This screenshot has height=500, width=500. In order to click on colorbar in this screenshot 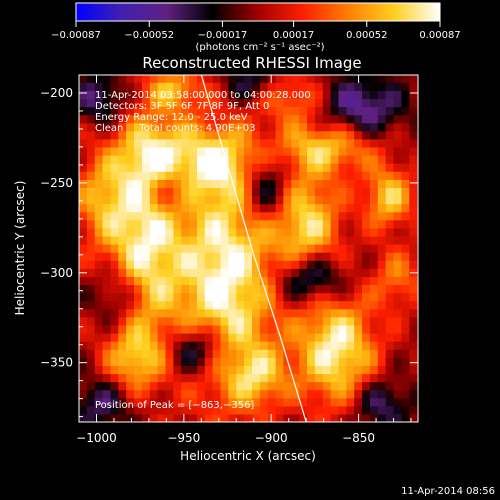, I will do `click(258, 12)`.